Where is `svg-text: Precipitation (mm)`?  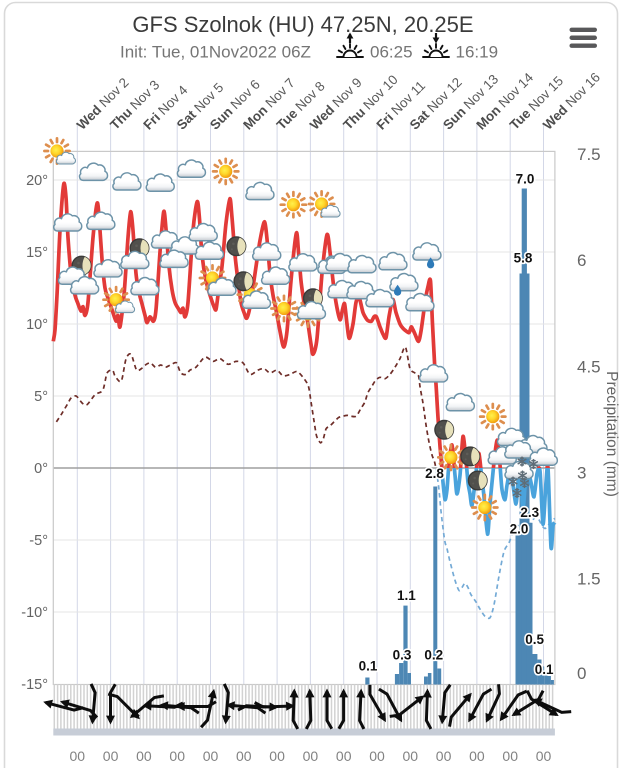 svg-text: Precipitation (mm) is located at coordinates (611, 434).